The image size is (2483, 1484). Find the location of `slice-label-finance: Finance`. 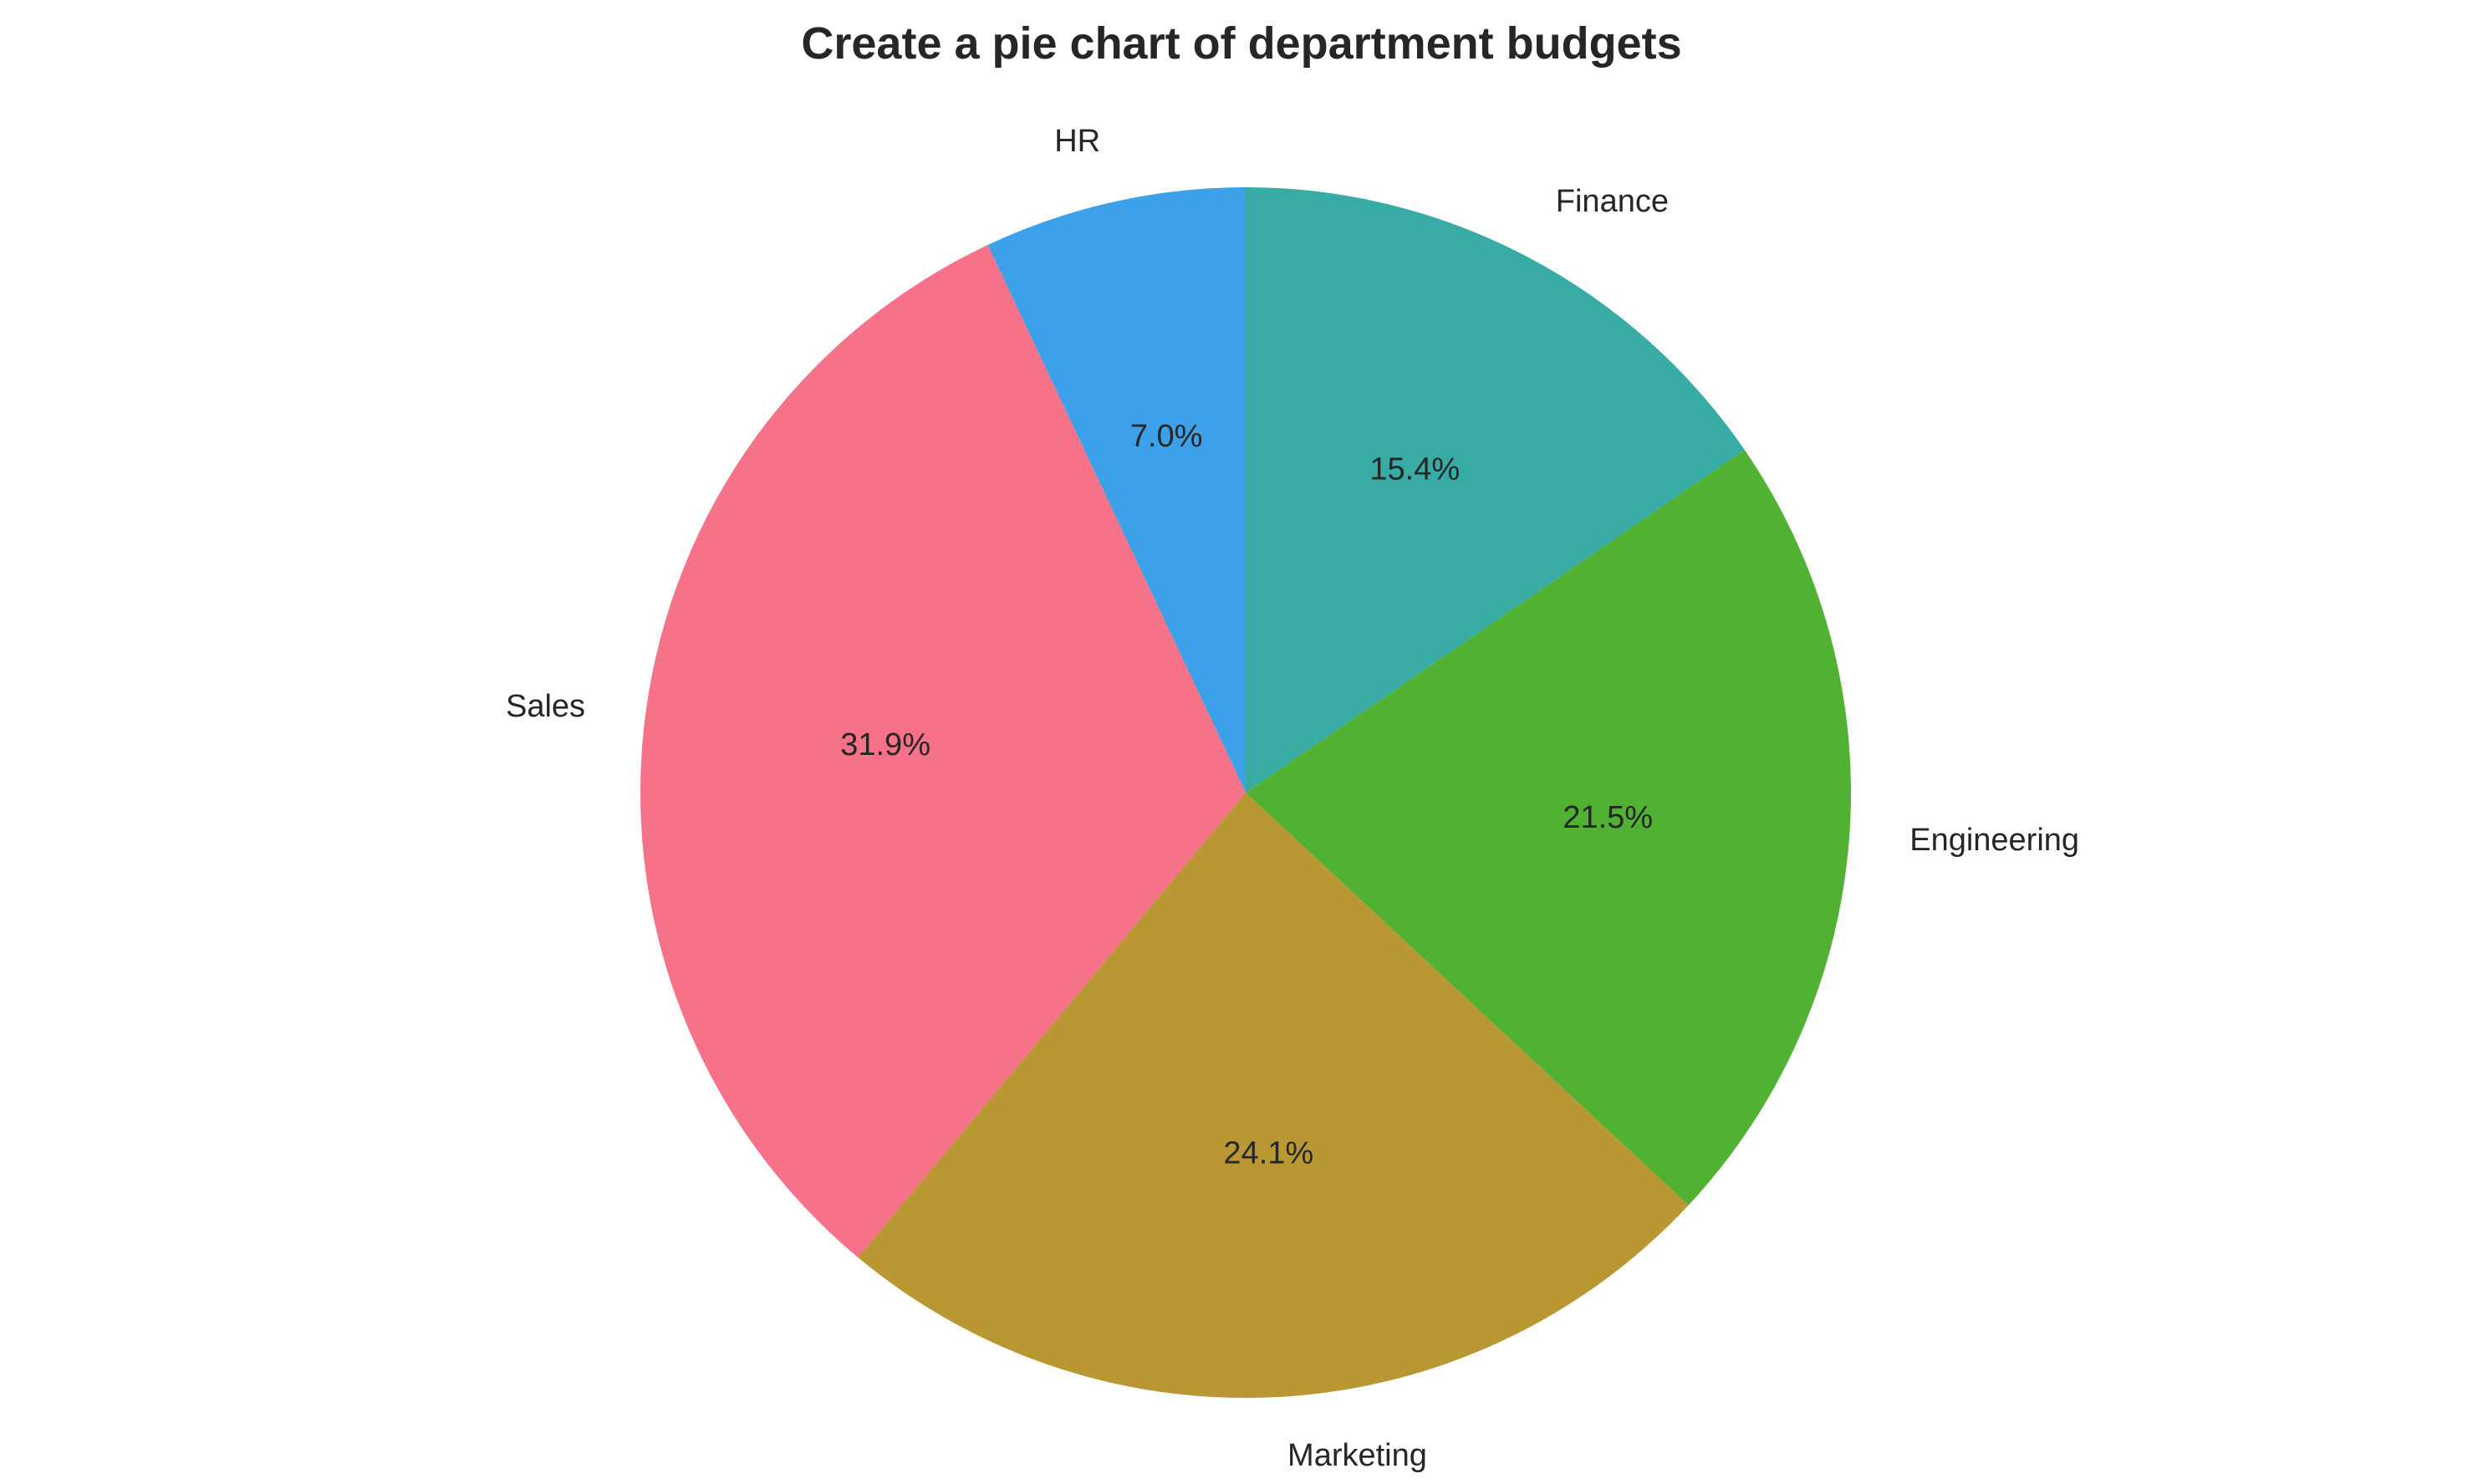

slice-label-finance: Finance is located at coordinates (1612, 201).